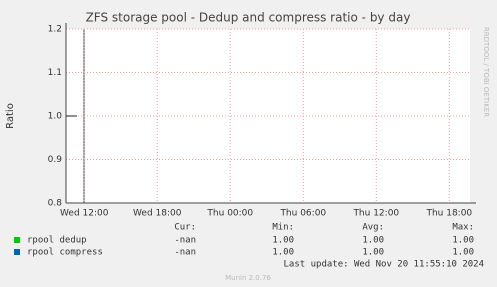  I want to click on stat-header: Max:, so click(463, 228).